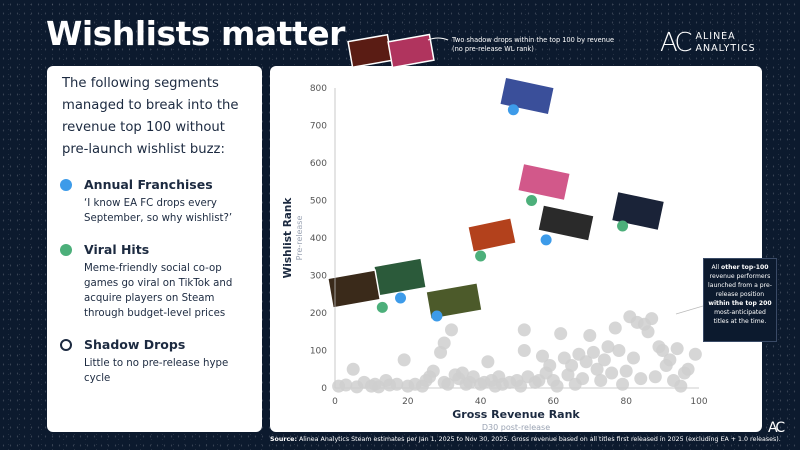 The image size is (800, 450). Describe the element at coordinates (299, 238) in the screenshot. I see `y-axis-subtitle: Pre-release` at that location.